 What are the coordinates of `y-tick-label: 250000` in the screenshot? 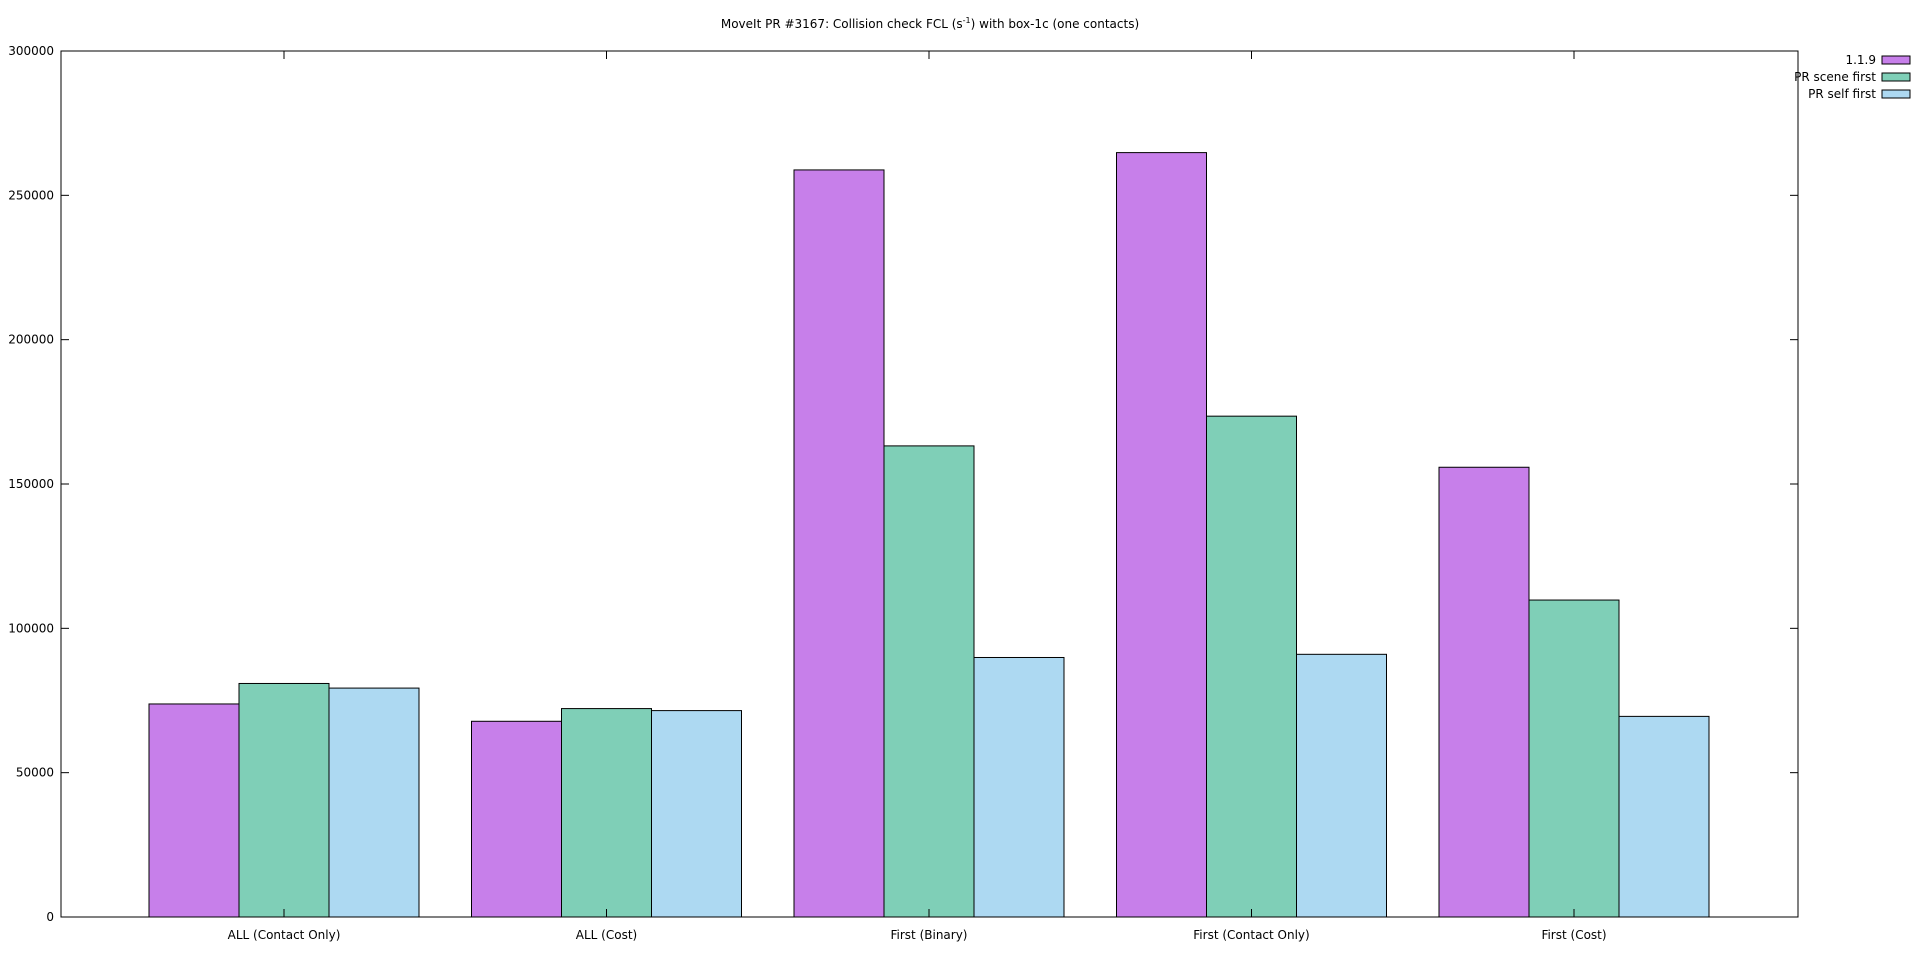 It's located at (31, 195).